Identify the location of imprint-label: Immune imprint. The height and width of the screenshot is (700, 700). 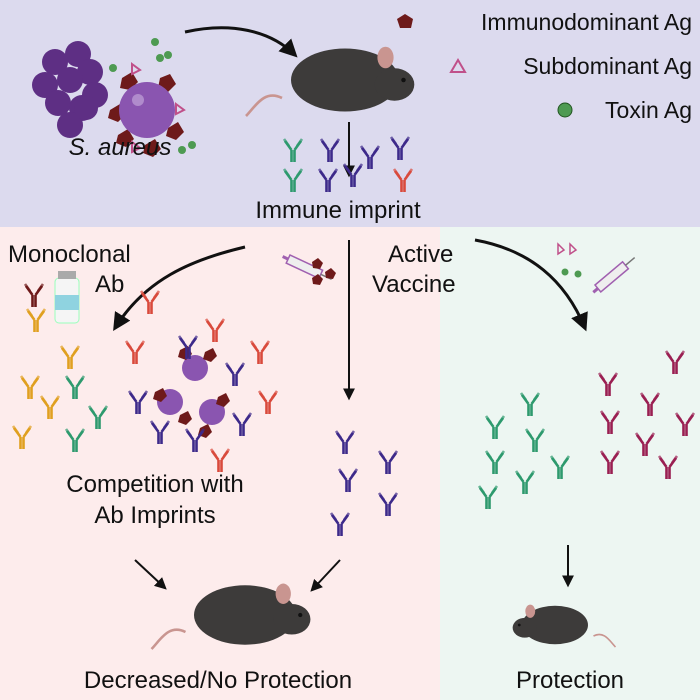
(338, 210).